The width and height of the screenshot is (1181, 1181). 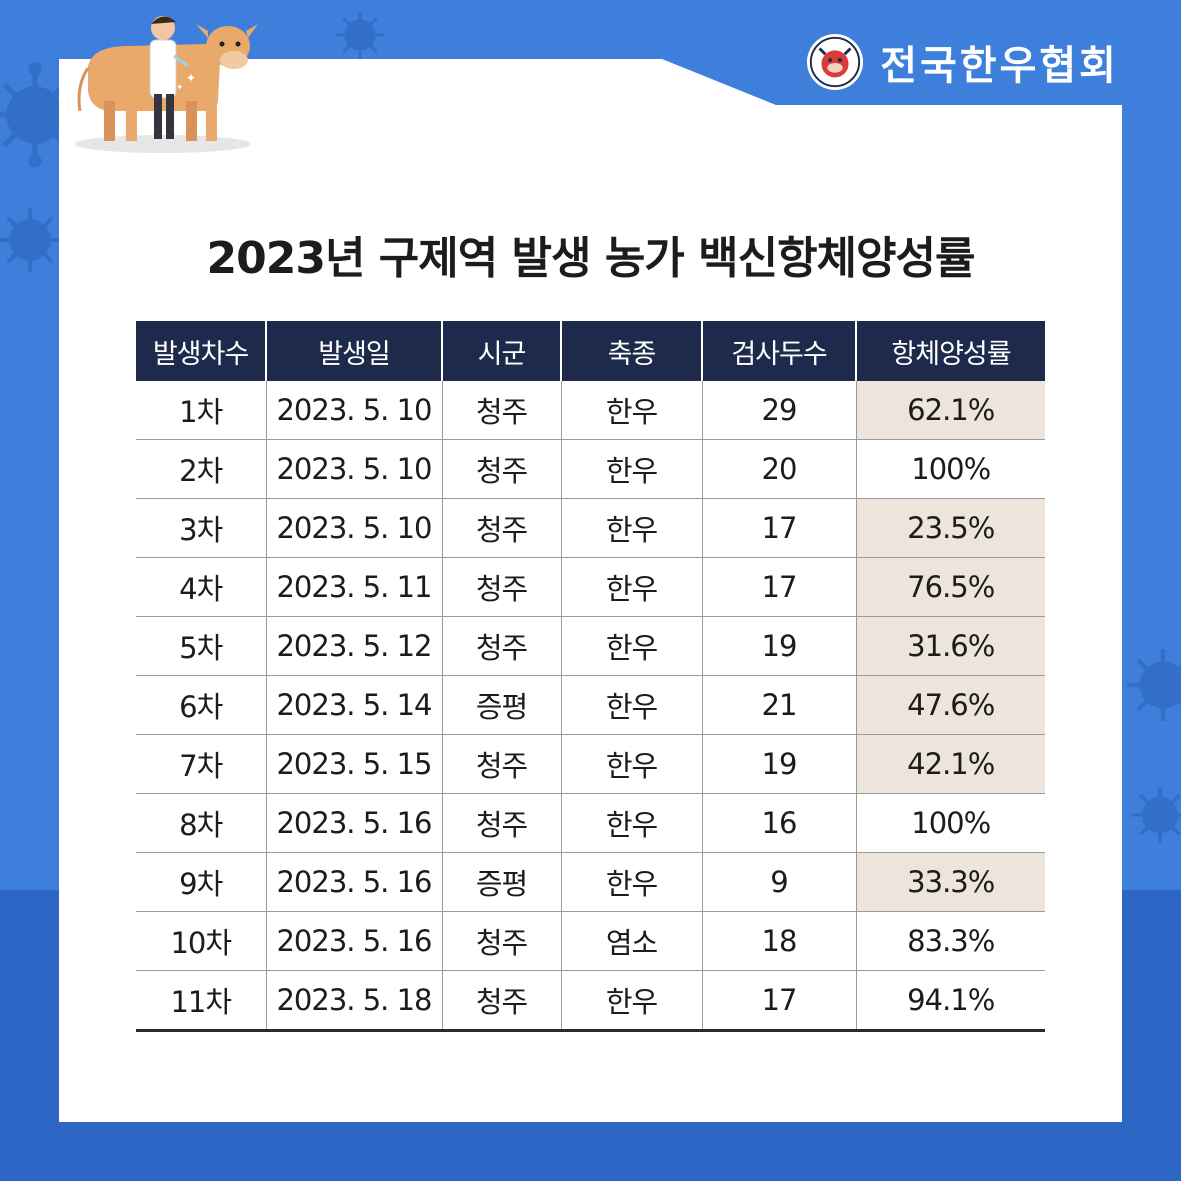 What do you see at coordinates (779, 705) in the screenshot?
I see `table-cell: 21` at bounding box center [779, 705].